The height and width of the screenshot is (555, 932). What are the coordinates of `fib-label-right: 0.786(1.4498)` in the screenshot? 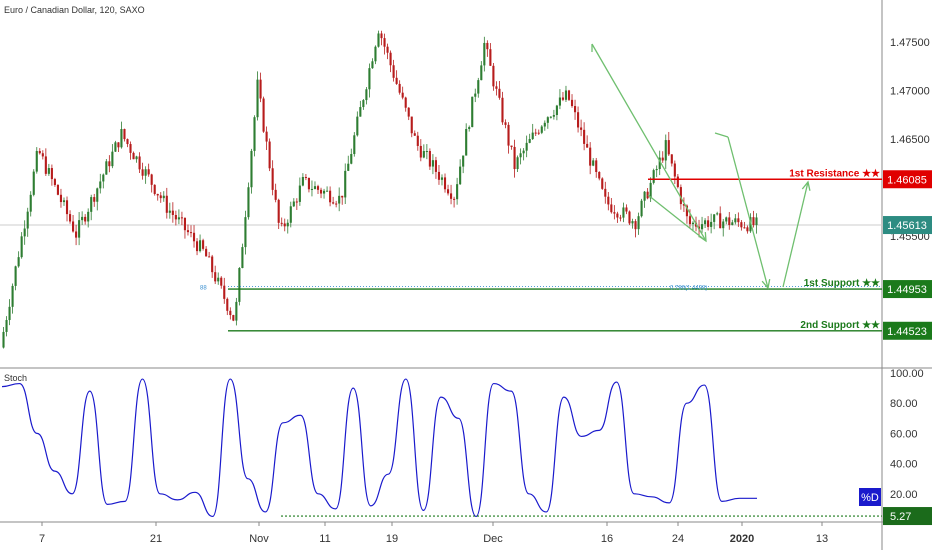 It's located at (688, 288).